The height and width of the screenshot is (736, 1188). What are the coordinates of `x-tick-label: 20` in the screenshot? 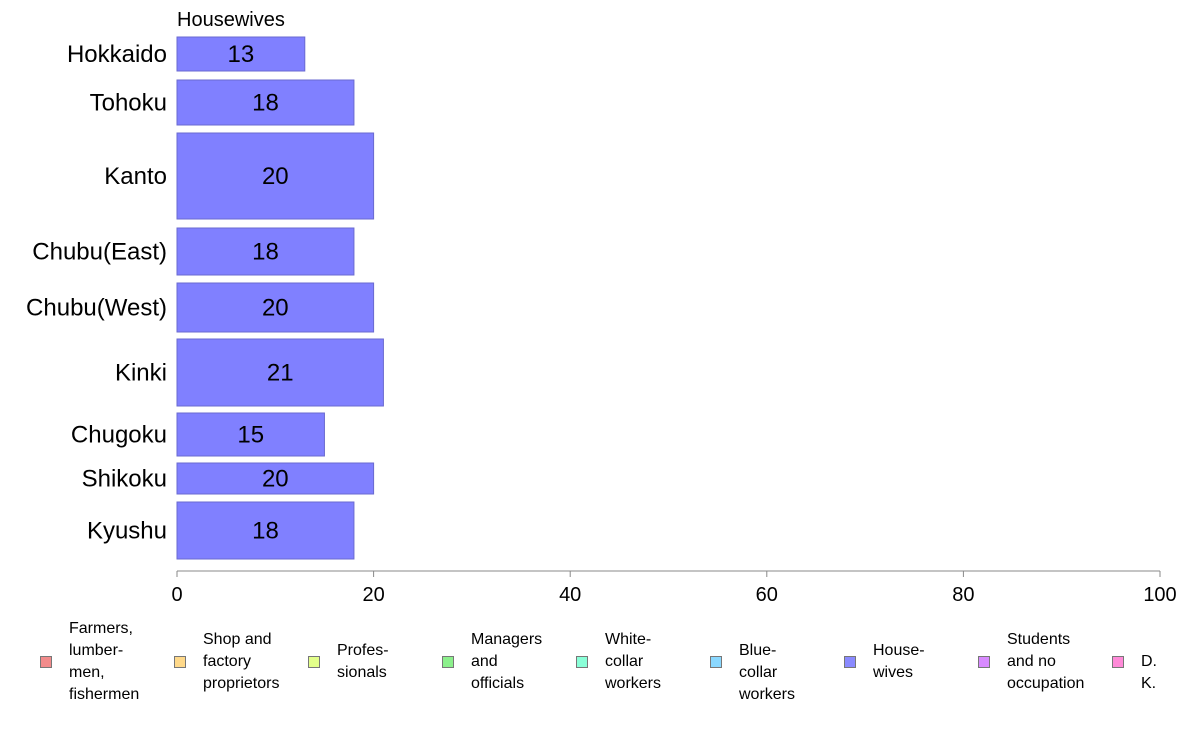 It's located at (373, 595).